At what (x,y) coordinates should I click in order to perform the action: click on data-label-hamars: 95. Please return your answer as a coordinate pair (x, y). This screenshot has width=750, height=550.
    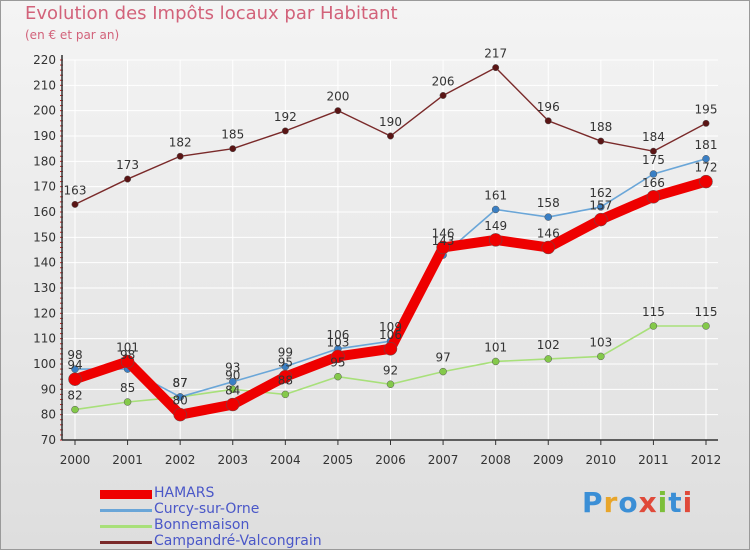
    Looking at the image, I should click on (285, 363).